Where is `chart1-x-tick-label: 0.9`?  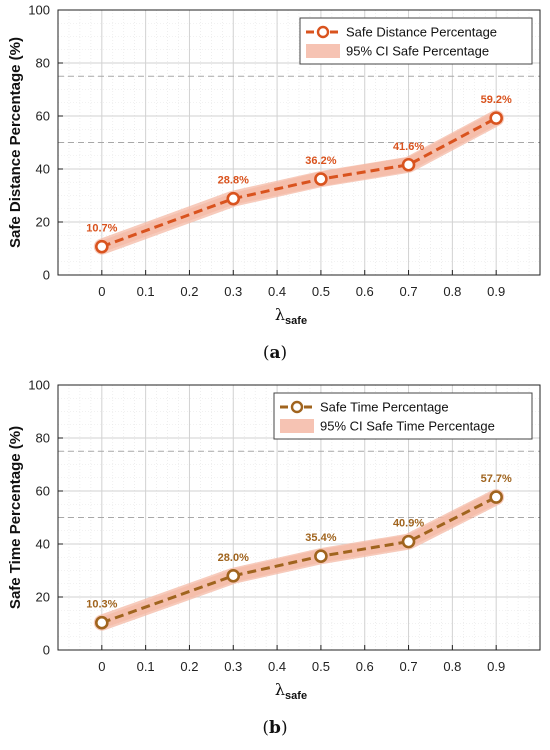 chart1-x-tick-label: 0.9 is located at coordinates (496, 666).